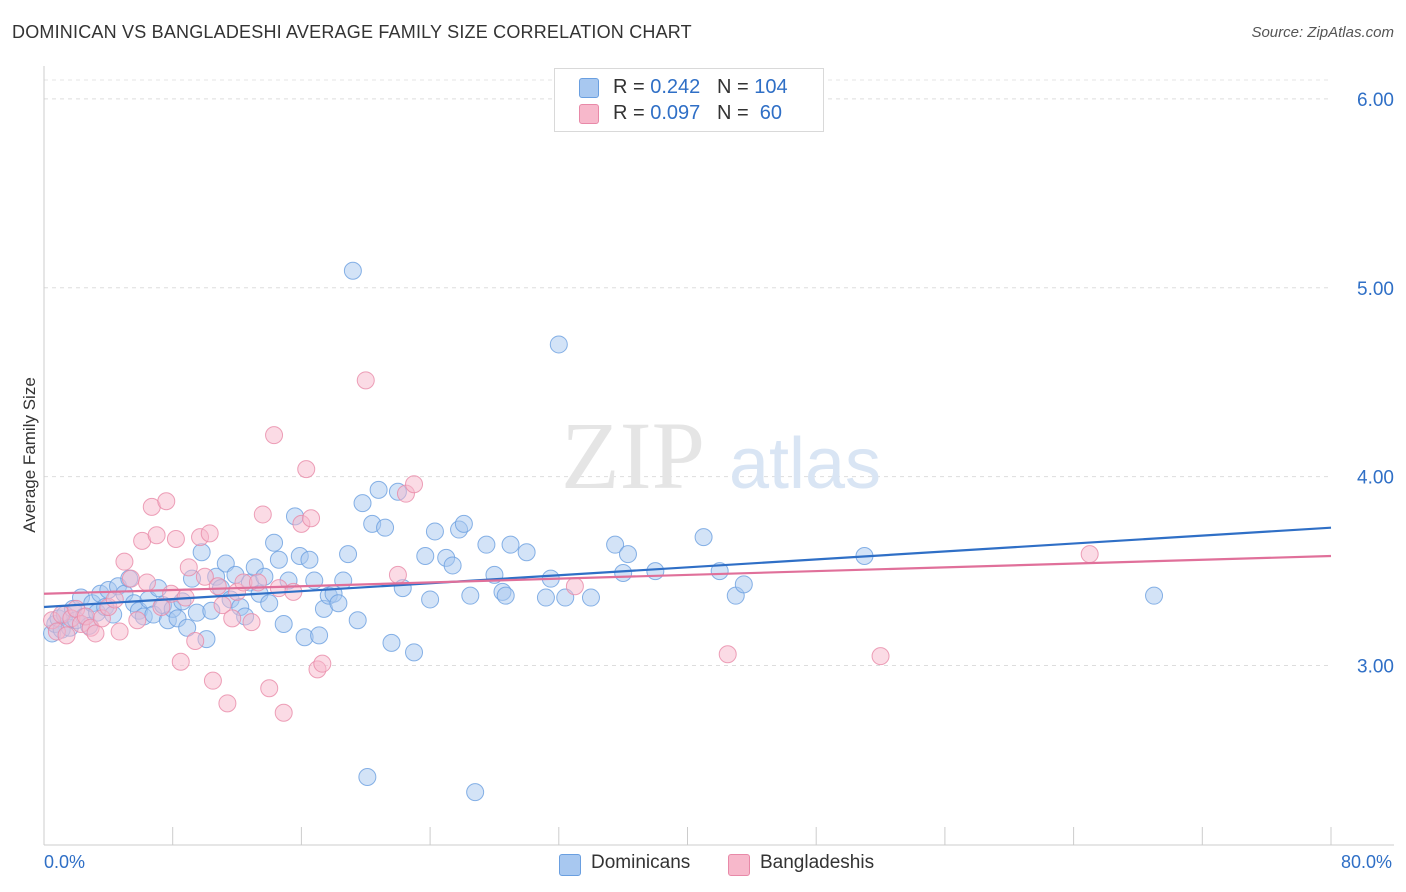  What do you see at coordinates (589, 114) in the screenshot?
I see `legend-swatch-bangladeshis` at bounding box center [589, 114].